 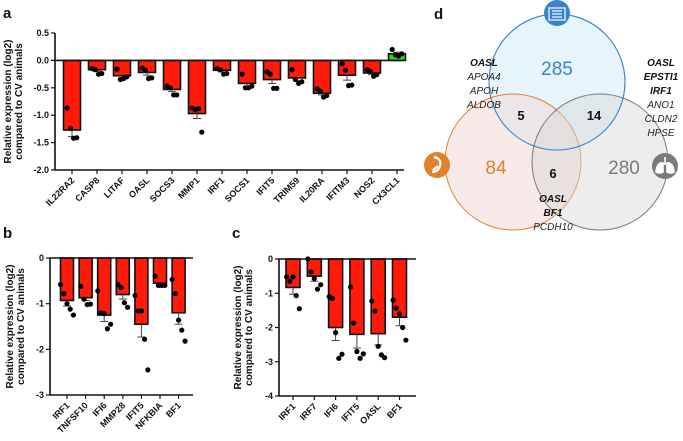 What do you see at coordinates (557, 69) in the screenshot?
I see `venn-count-intestine: 285` at bounding box center [557, 69].